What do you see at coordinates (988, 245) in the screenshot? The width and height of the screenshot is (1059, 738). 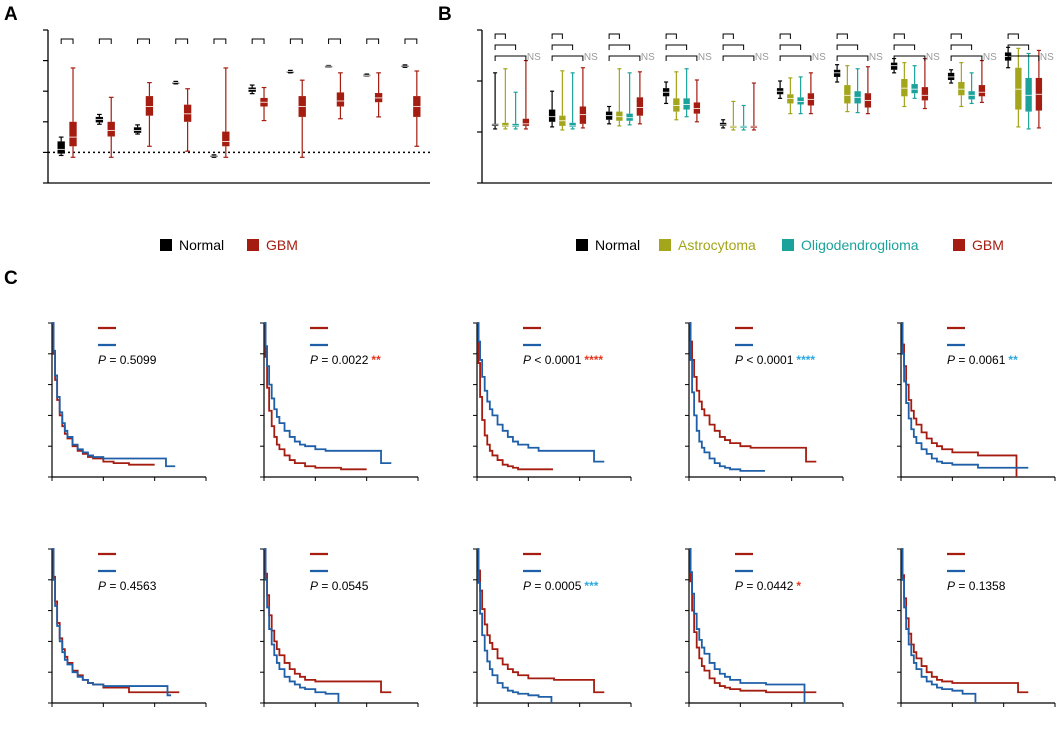 I see `legend-label: GBM` at bounding box center [988, 245].